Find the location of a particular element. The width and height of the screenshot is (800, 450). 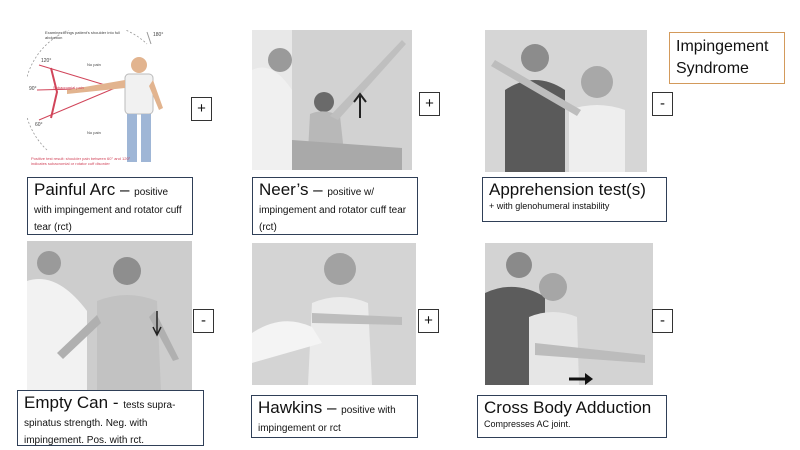

hawkins-test-photo is located at coordinates (334, 314).